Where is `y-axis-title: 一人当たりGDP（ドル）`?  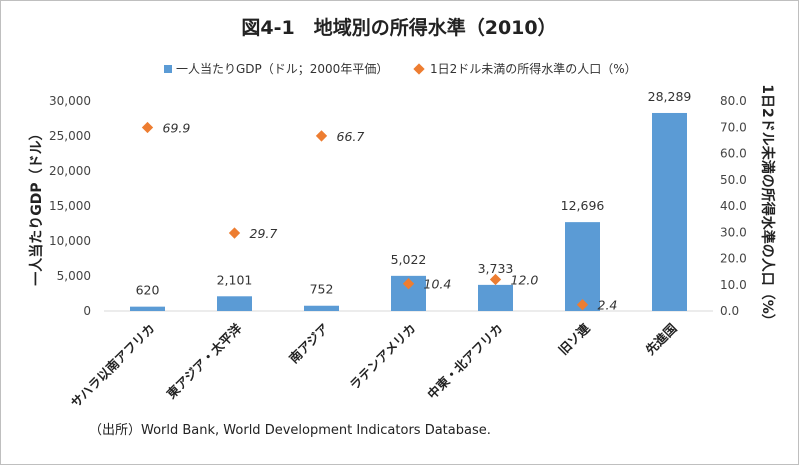 y-axis-title: 一人当たりGDP（ドル） is located at coordinates (36, 205).